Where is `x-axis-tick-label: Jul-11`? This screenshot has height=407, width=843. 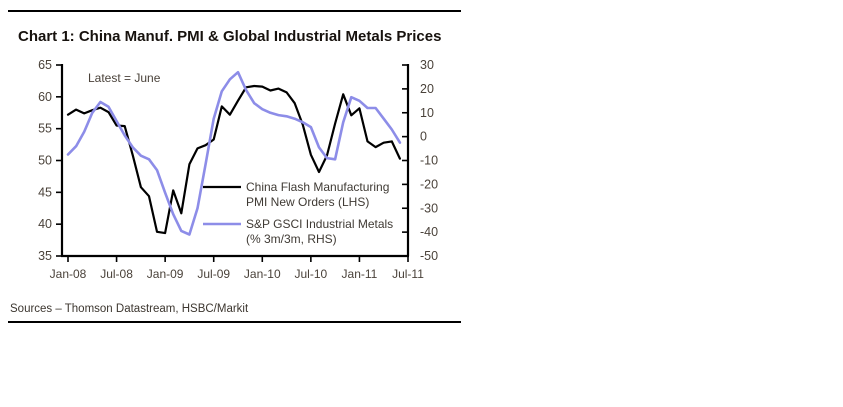
x-axis-tick-label: Jul-11 is located at coordinates (408, 274).